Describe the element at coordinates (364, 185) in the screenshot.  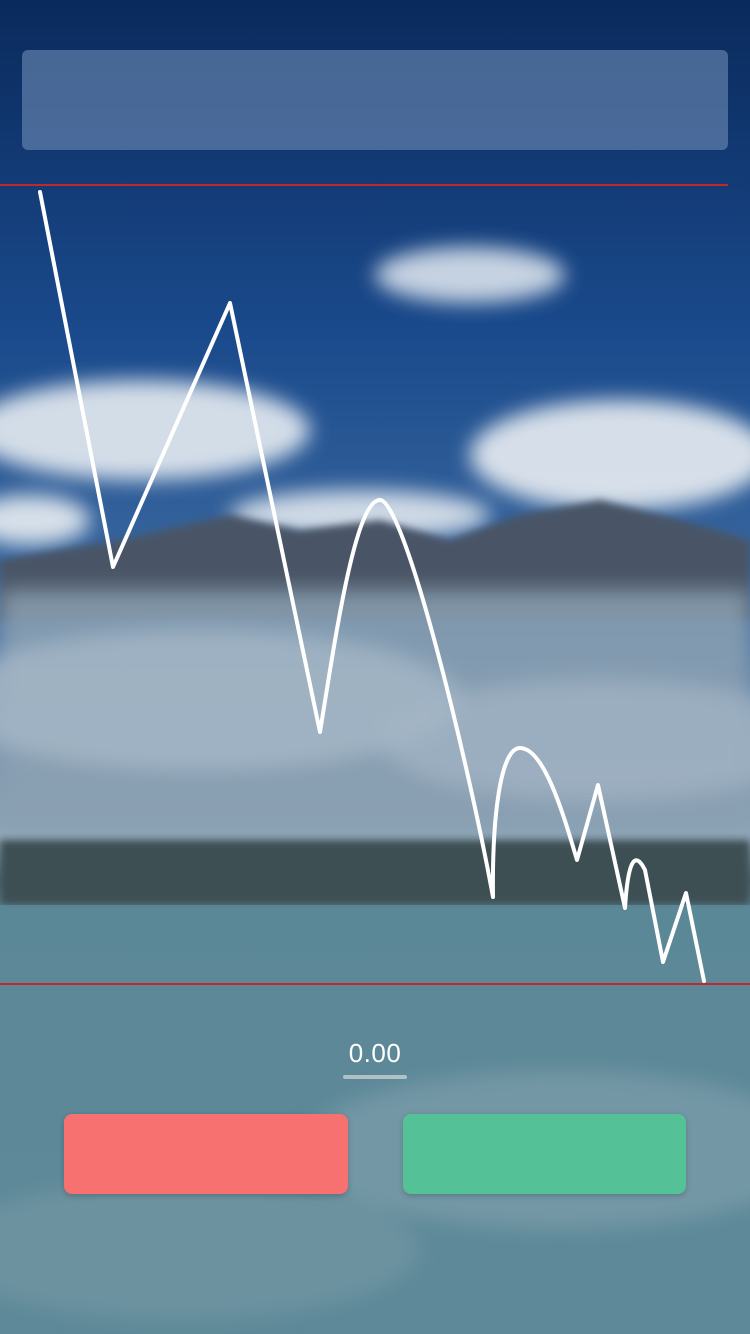
I see `upper-guide-line` at that location.